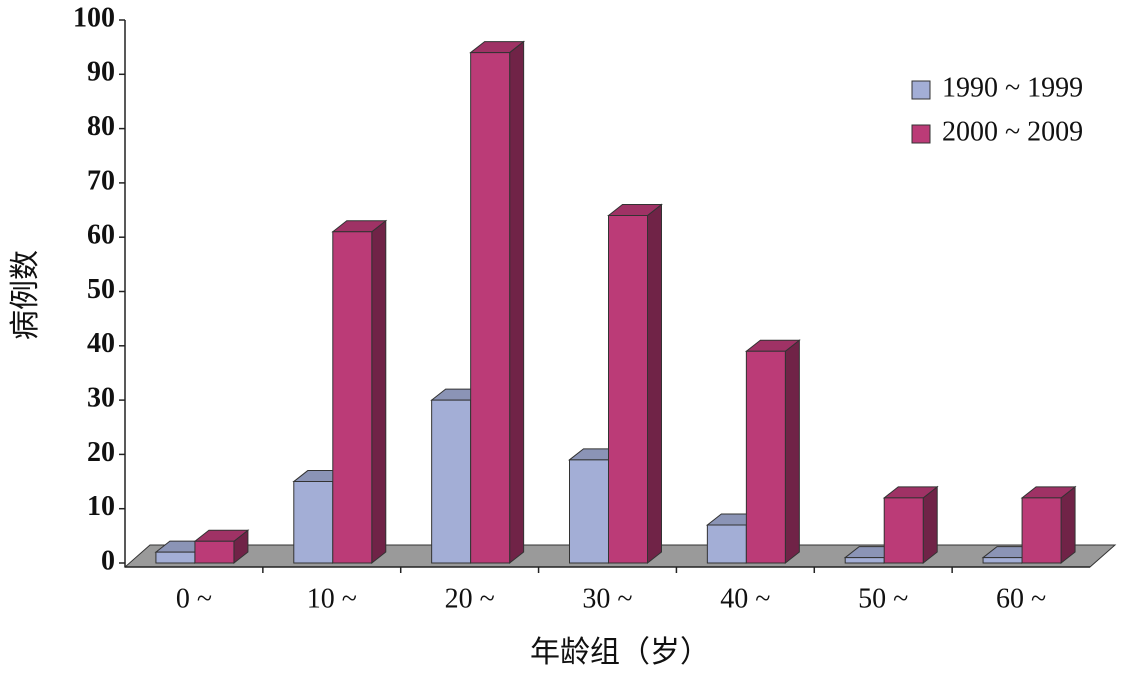 The height and width of the screenshot is (677, 1125). What do you see at coordinates (745, 598) in the screenshot?
I see `x-tick-label: 40 ~` at bounding box center [745, 598].